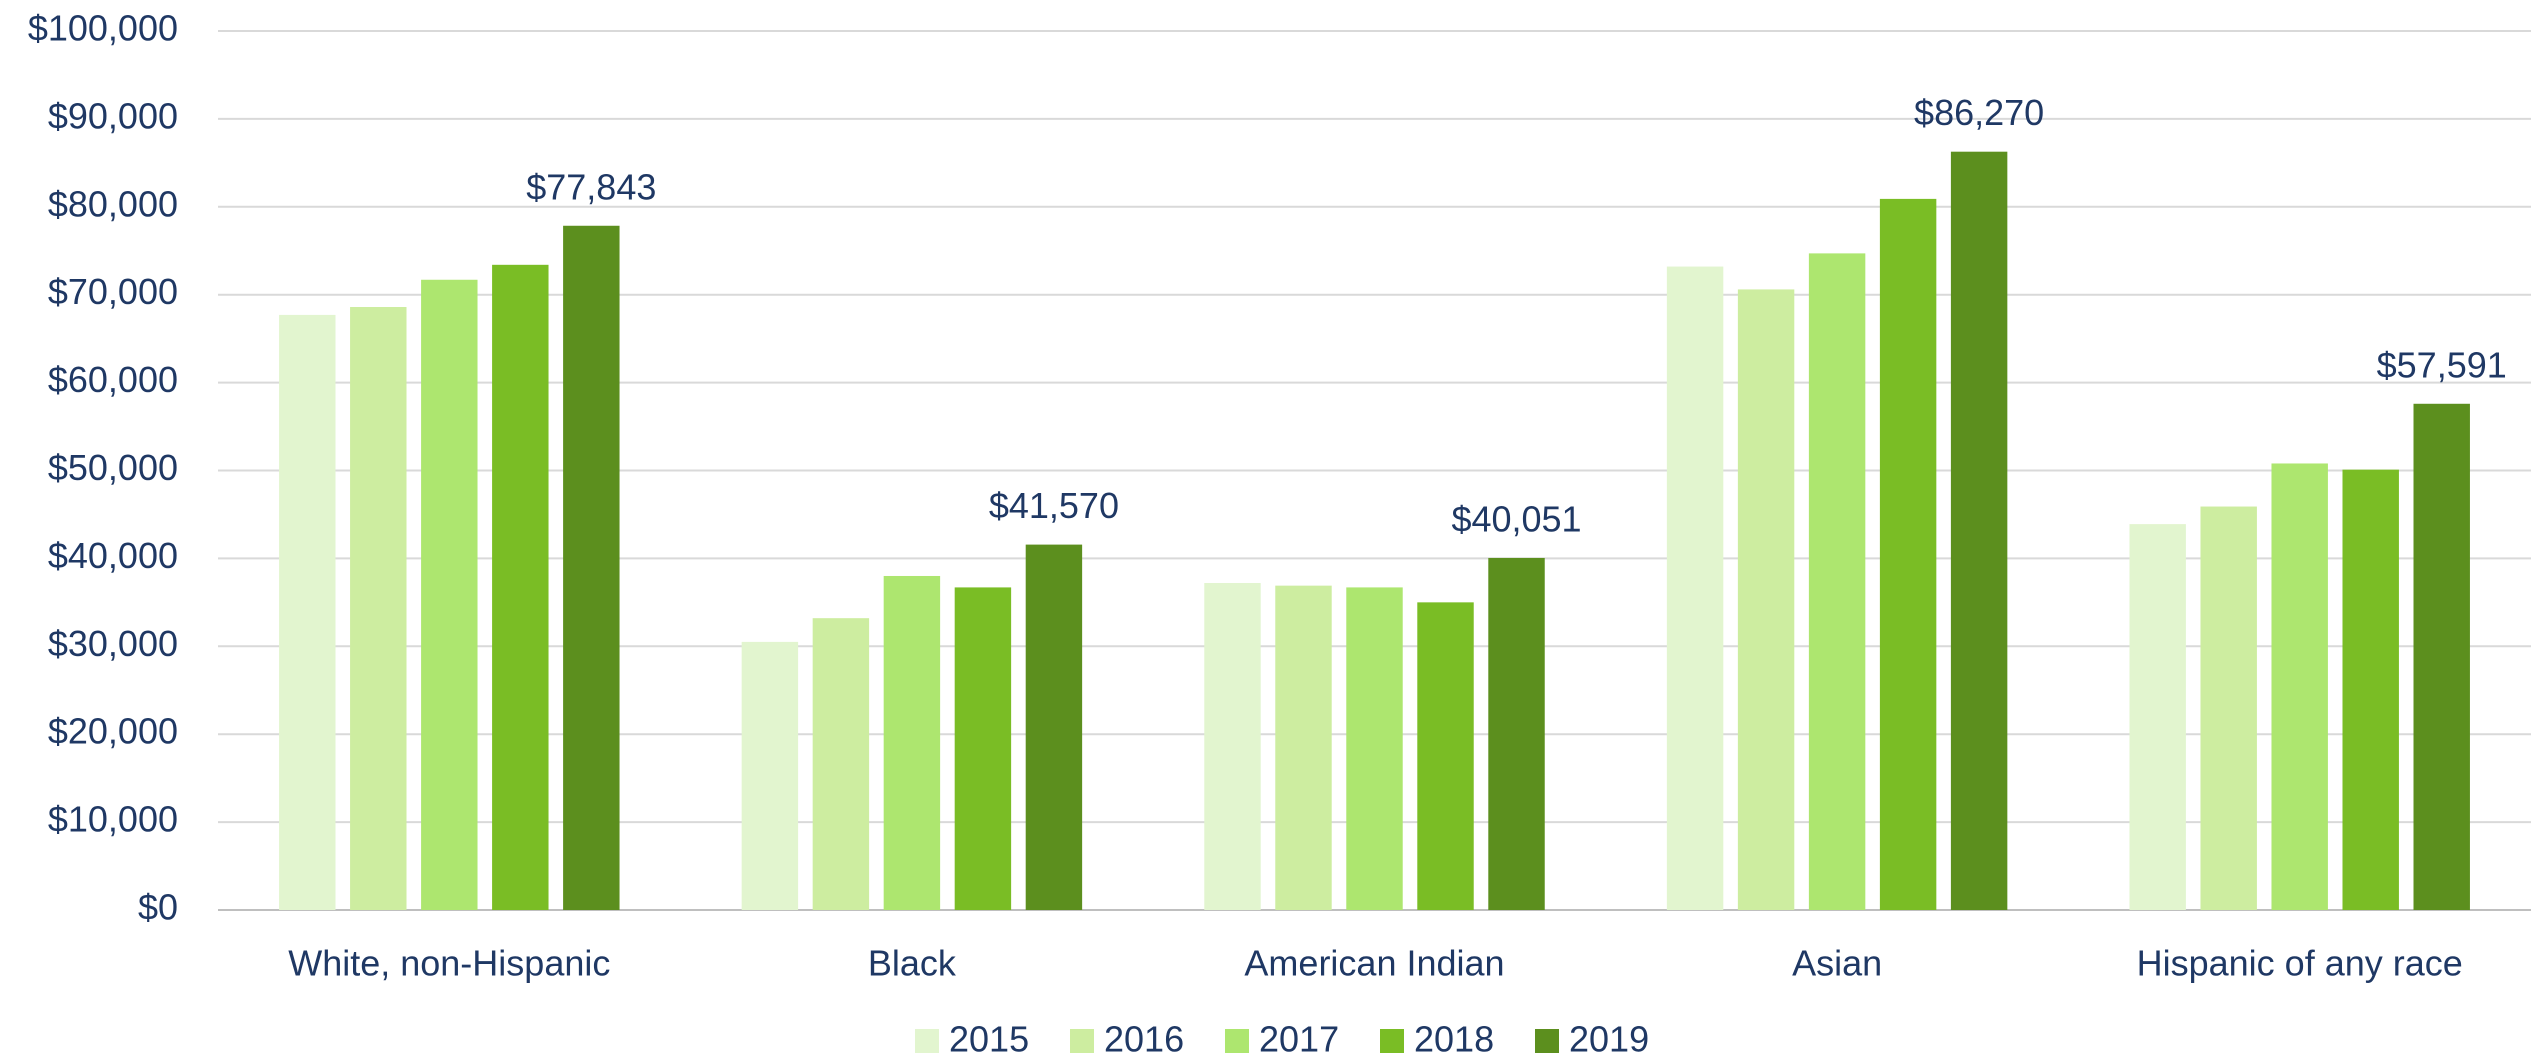  What do you see at coordinates (113, 115) in the screenshot?
I see `y-tick-label: $90,000` at bounding box center [113, 115].